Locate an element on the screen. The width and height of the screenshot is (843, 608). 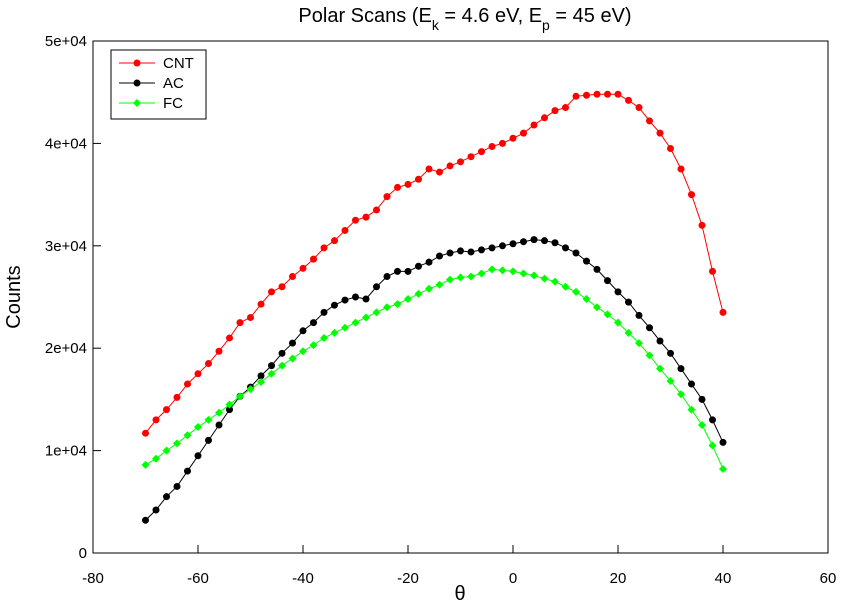
legend-box is located at coordinates (158, 84).